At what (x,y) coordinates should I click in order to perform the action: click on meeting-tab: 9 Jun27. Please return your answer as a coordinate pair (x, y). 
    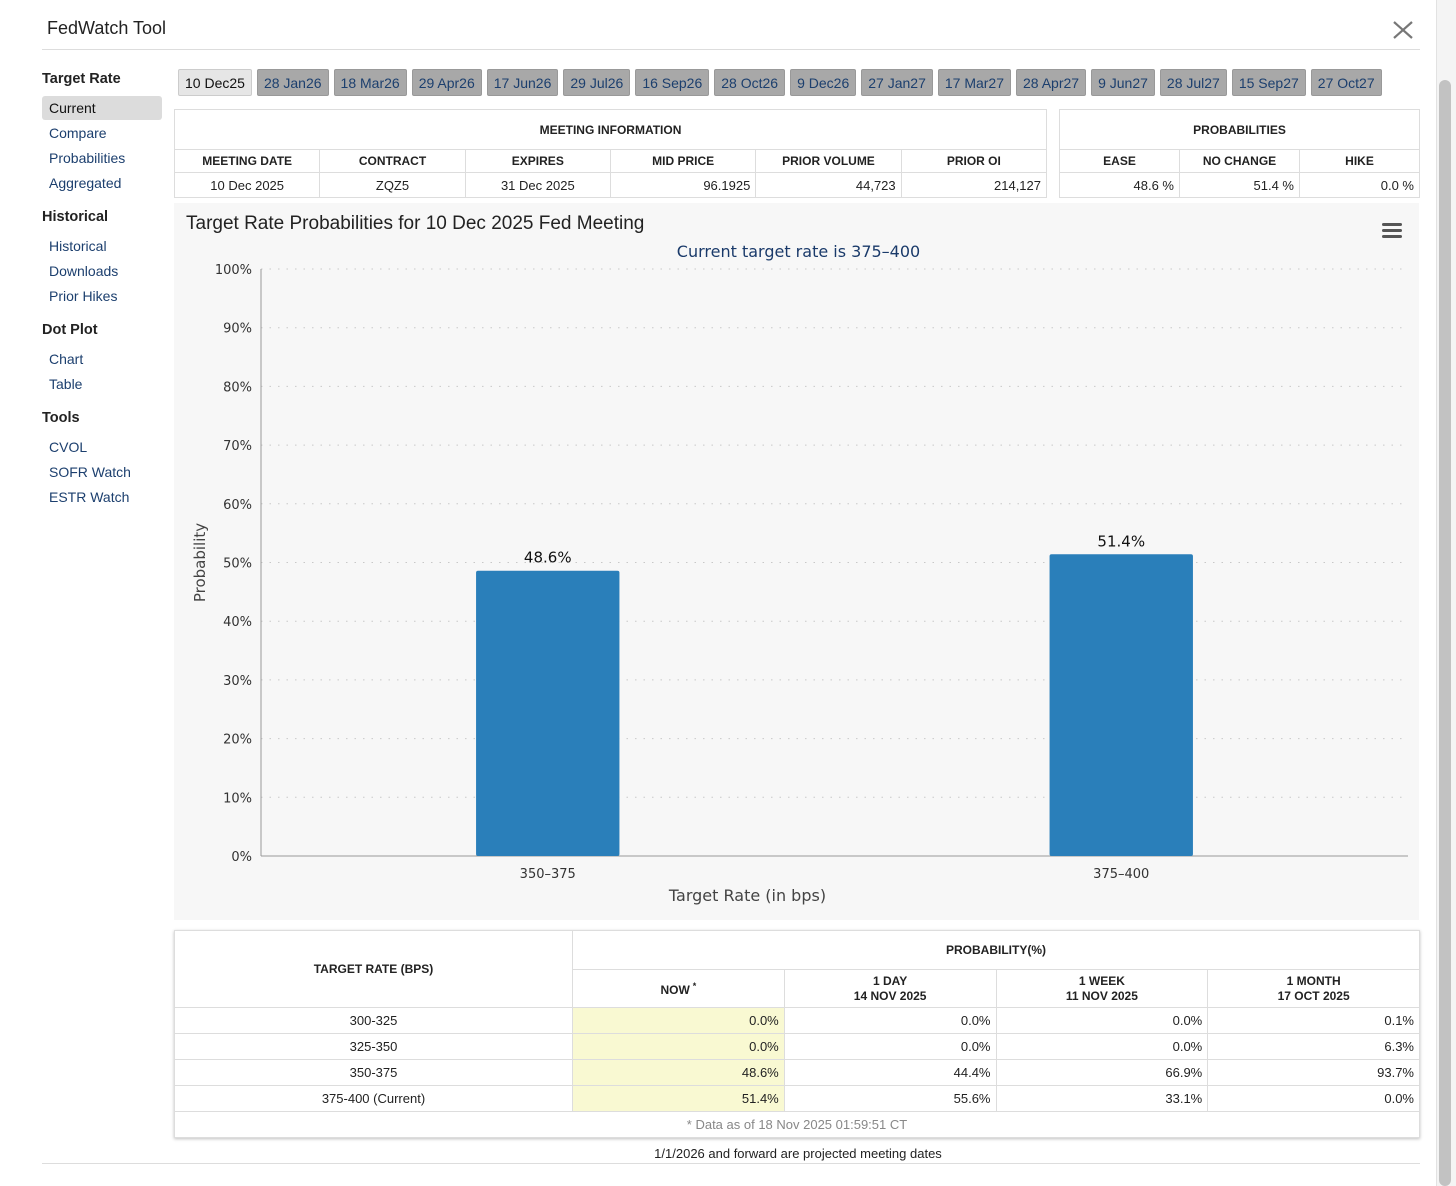
    Looking at the image, I should click on (1123, 82).